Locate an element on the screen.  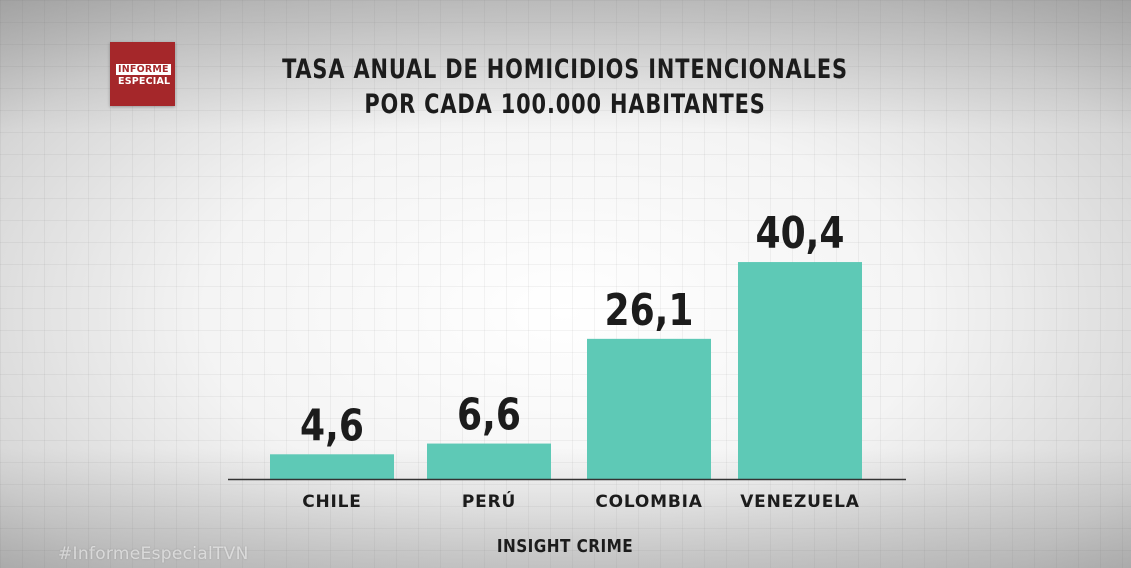
category-label: COLOMBIA is located at coordinates (648, 502).